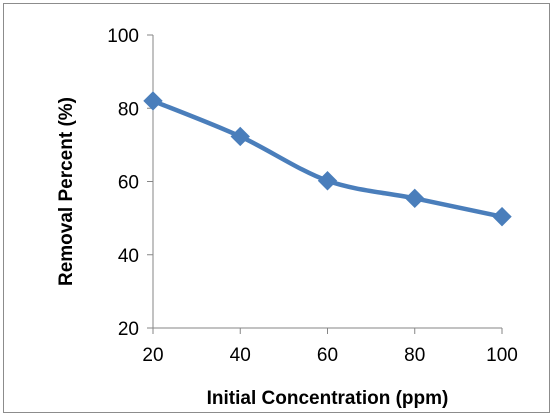 This screenshot has width=555, height=418. Describe the element at coordinates (328, 398) in the screenshot. I see `x-axis-title: Initial Concentration (ppm)` at that location.